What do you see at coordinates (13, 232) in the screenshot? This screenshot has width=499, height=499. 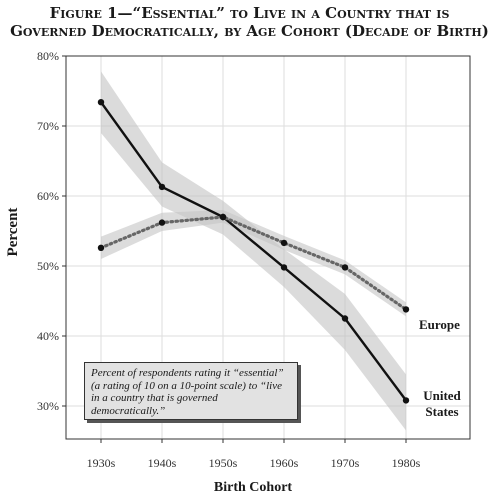 I see `y-axis-label: Percent` at bounding box center [13, 232].